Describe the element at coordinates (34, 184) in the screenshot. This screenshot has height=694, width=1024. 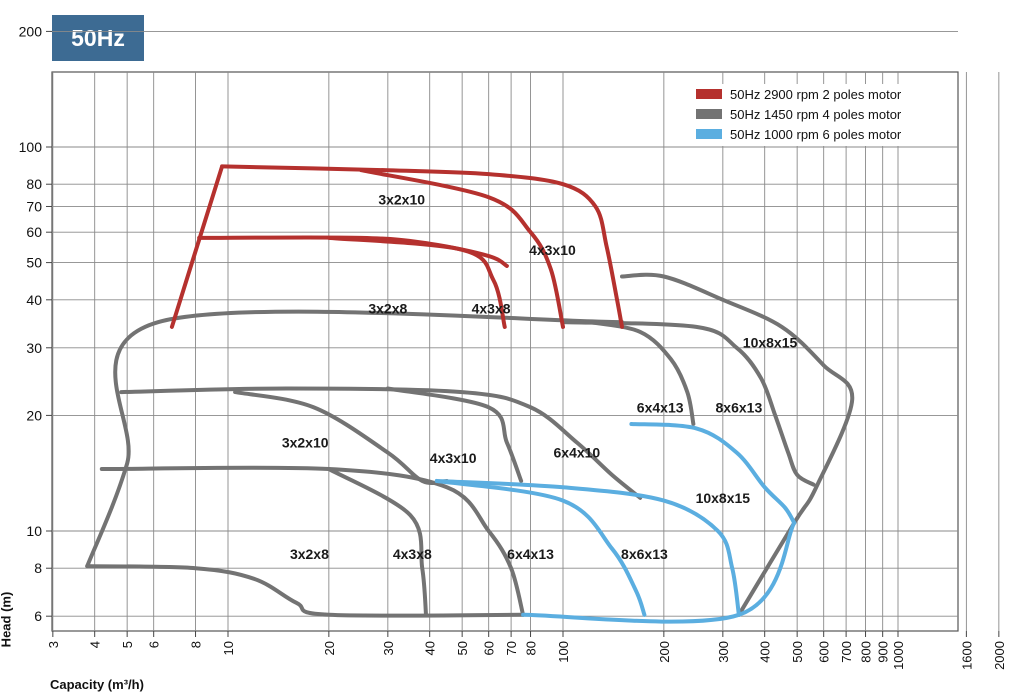
I see `y-tick-label-80: 80` at that location.